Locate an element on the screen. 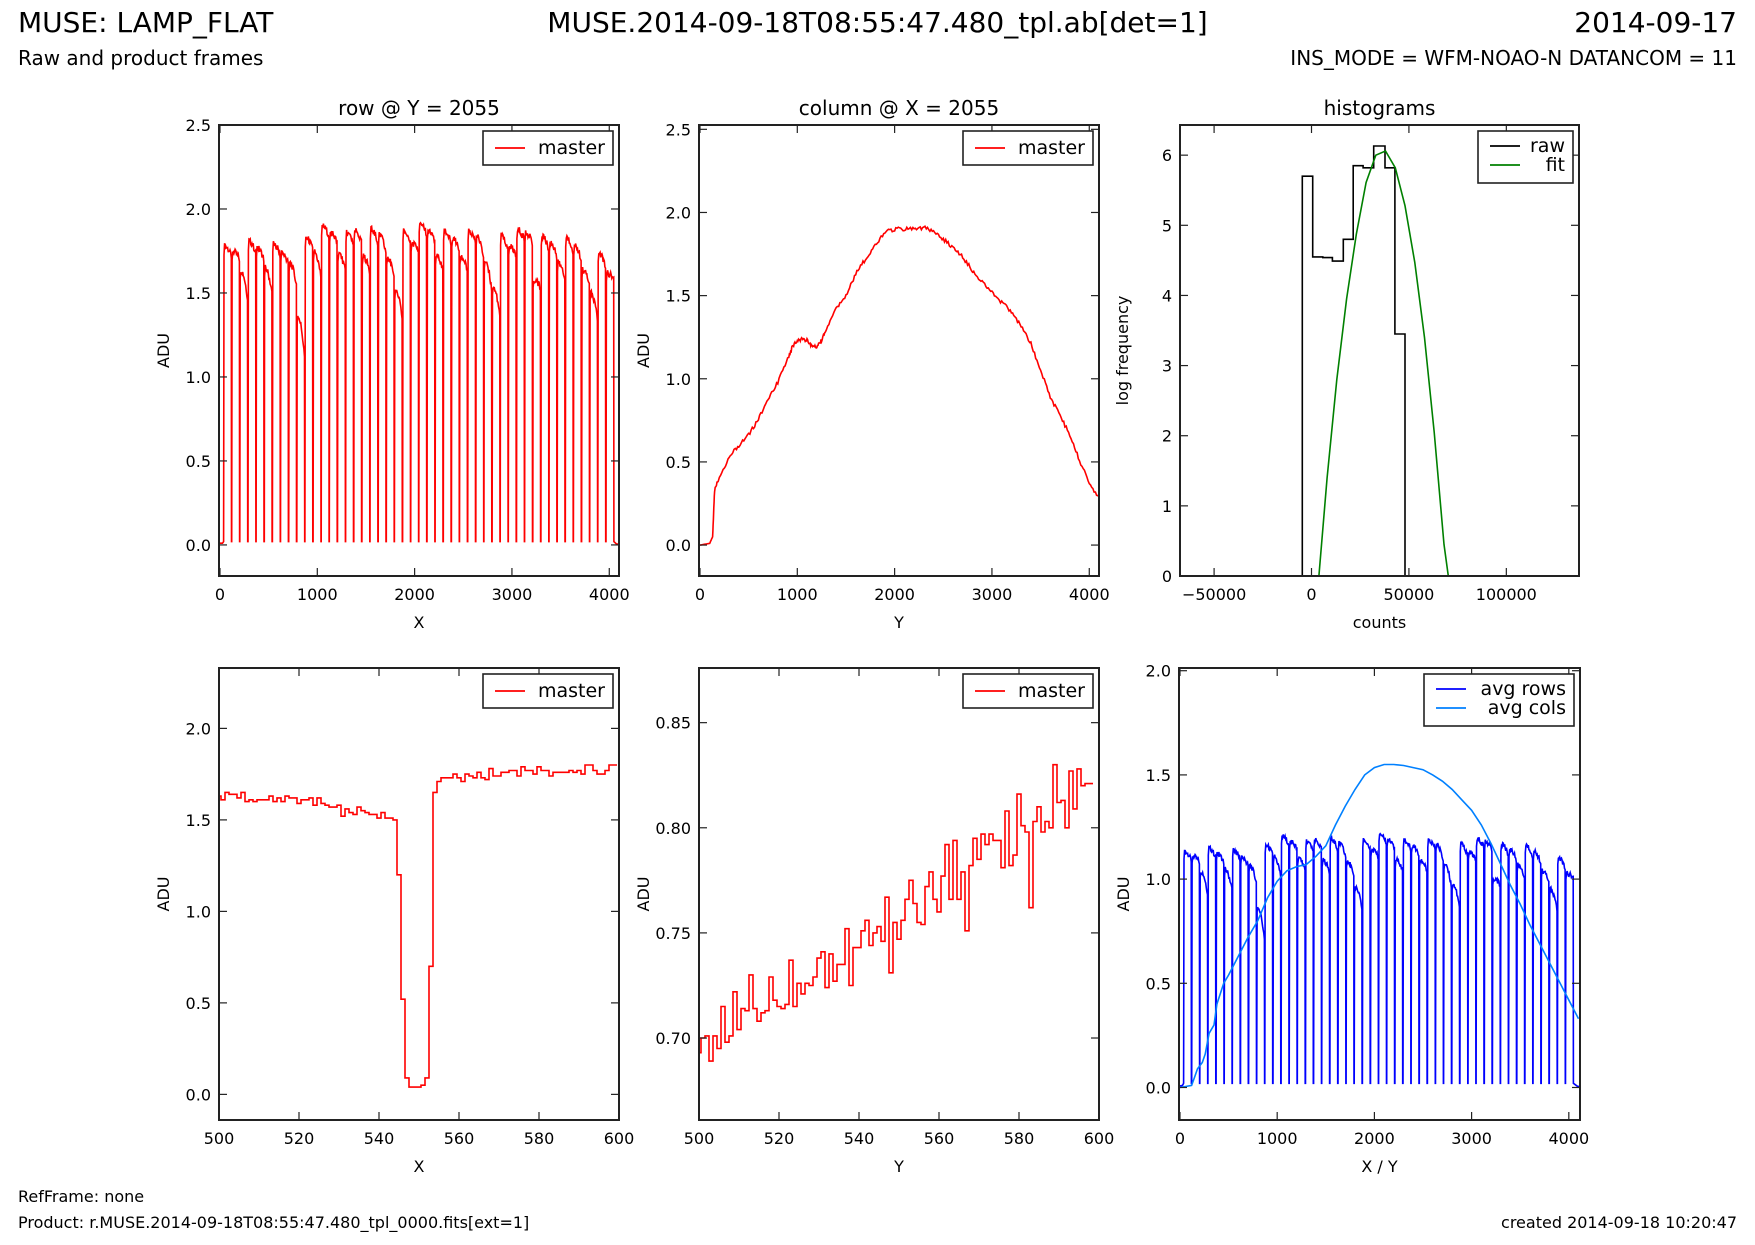 The height and width of the screenshot is (1245, 1755). x-axis-label: X / Y is located at coordinates (1379, 1166).